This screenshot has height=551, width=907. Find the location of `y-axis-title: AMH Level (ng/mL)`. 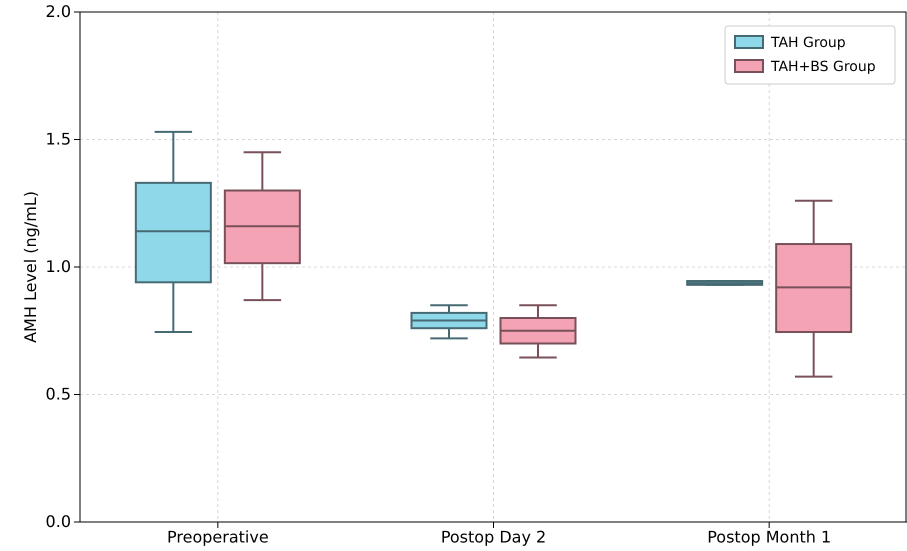

y-axis-title: AMH Level (ng/mL) is located at coordinates (30, 267).